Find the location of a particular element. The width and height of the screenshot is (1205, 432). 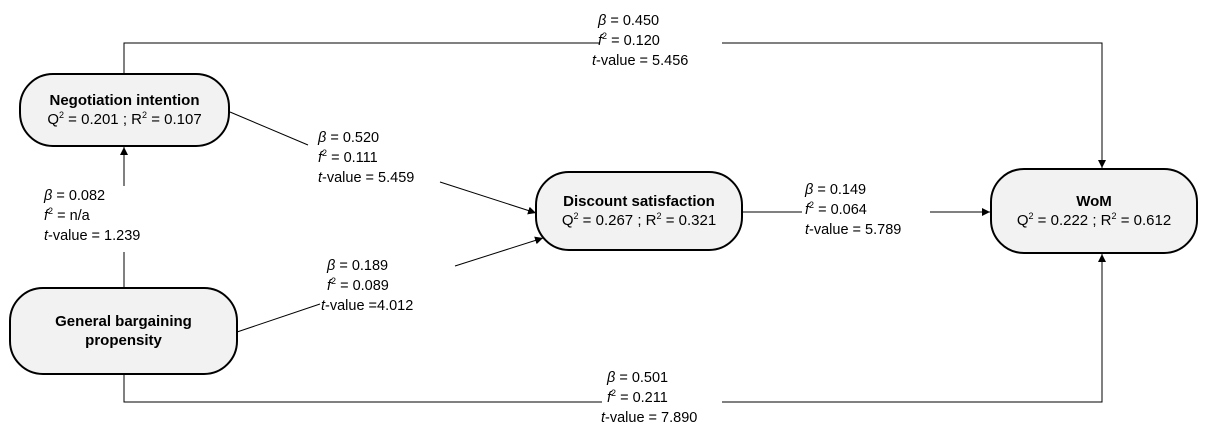

label-neg-disc: β = 0.520 f2 = 0.111 t-value = 5.459 is located at coordinates (366, 158).